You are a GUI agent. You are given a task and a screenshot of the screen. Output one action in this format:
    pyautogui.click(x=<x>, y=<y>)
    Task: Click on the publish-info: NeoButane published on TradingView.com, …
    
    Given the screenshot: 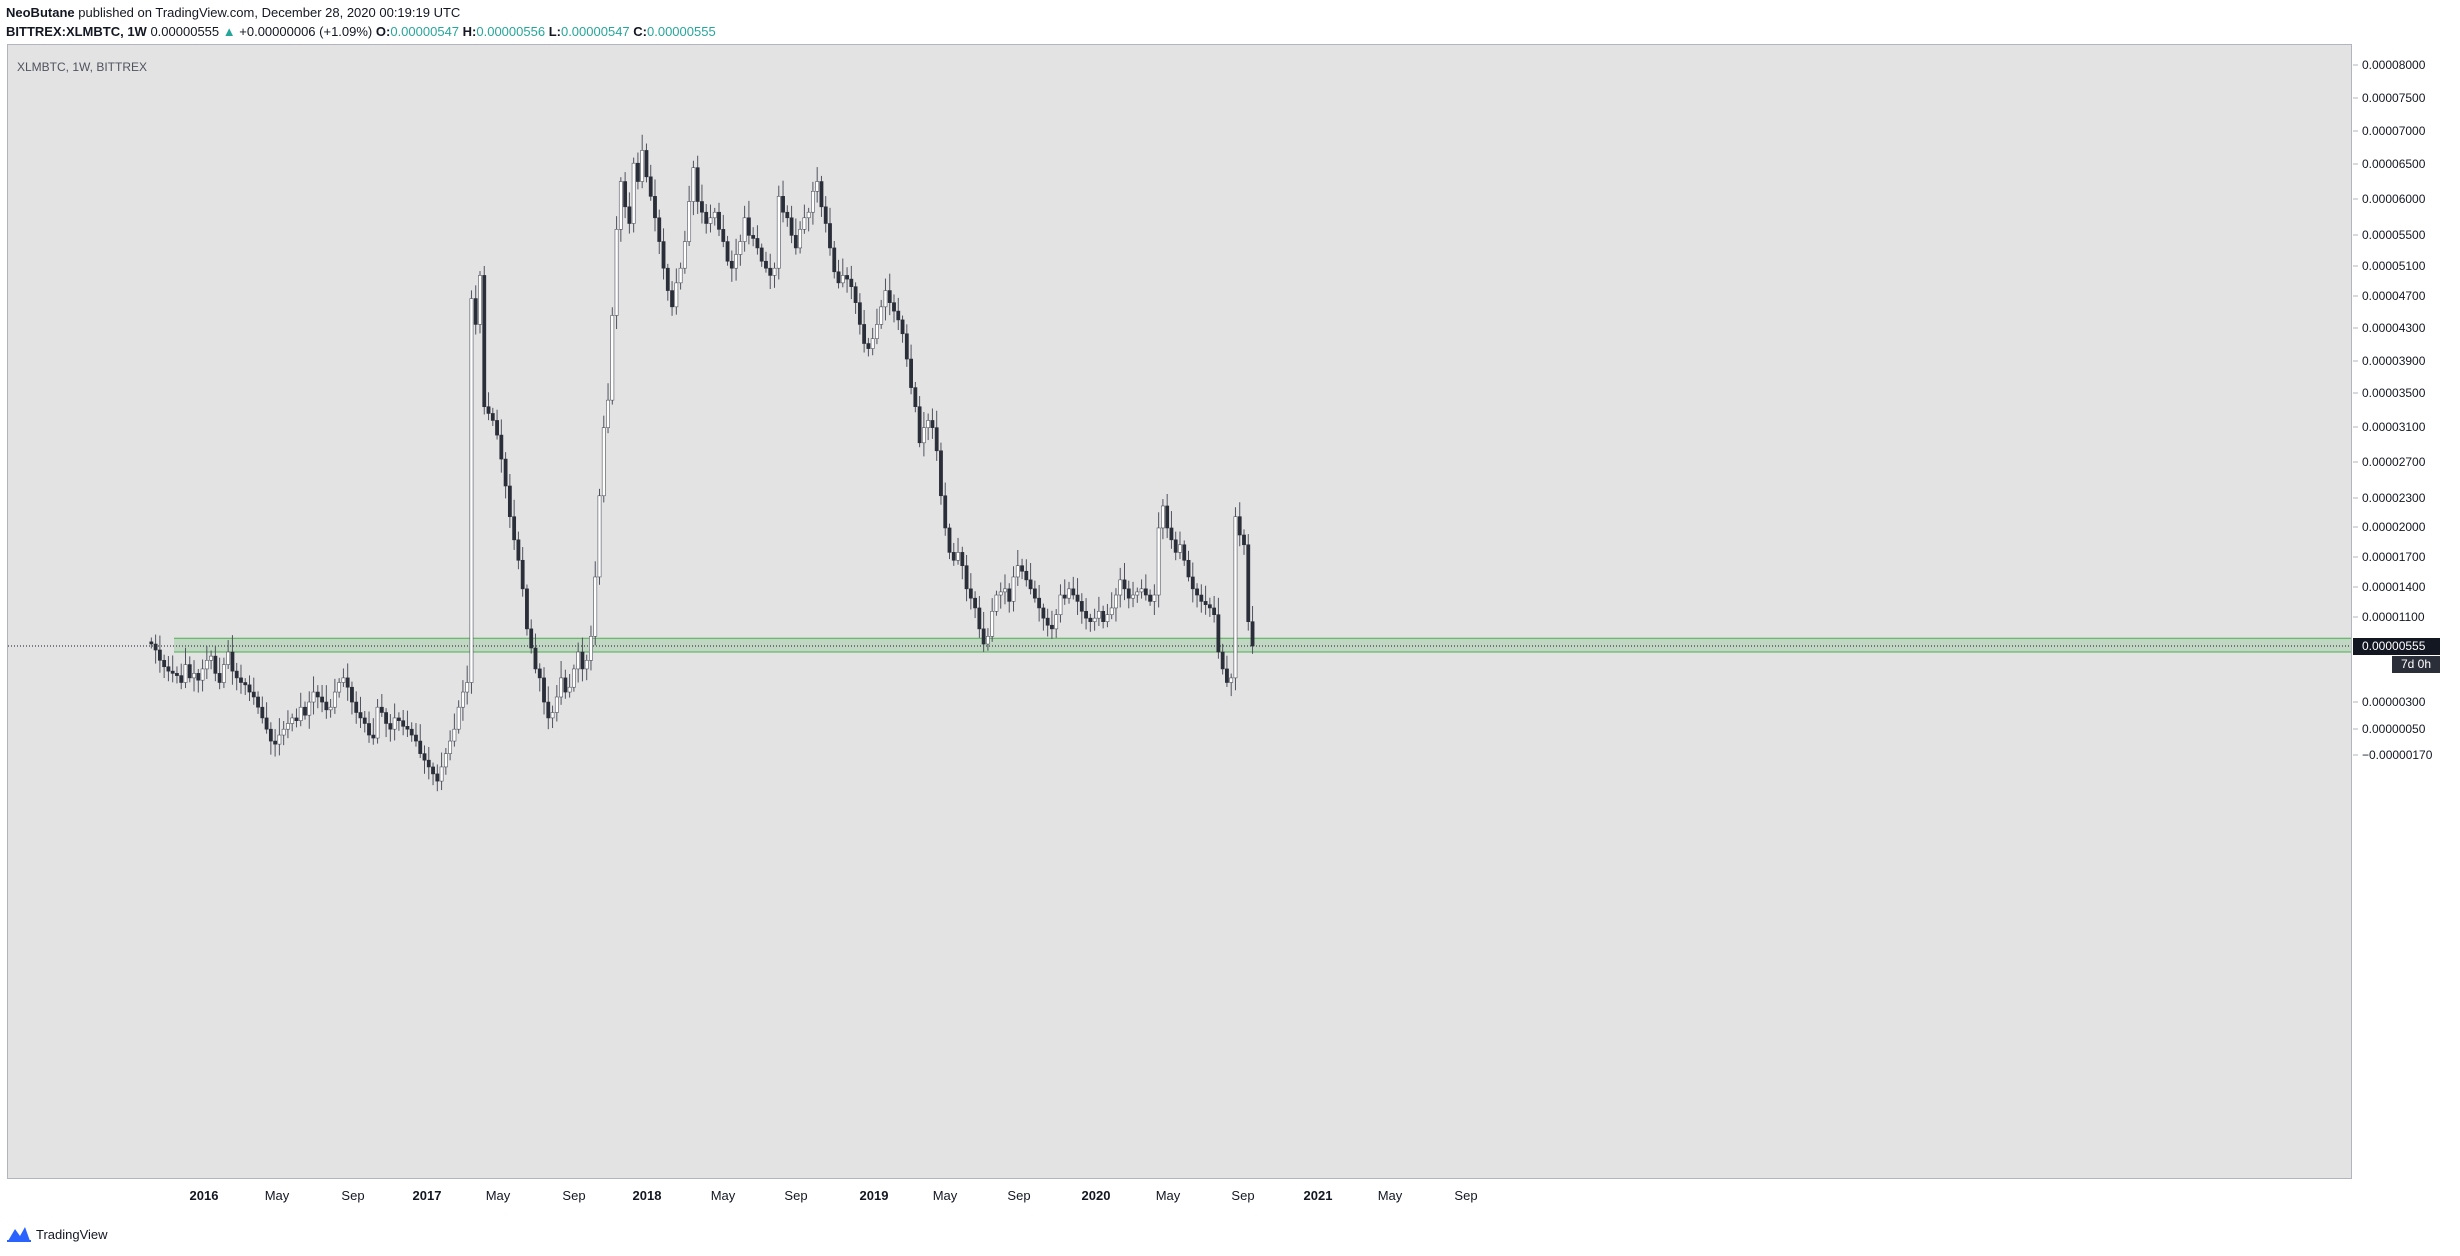 What is the action you would take?
    pyautogui.click(x=233, y=12)
    